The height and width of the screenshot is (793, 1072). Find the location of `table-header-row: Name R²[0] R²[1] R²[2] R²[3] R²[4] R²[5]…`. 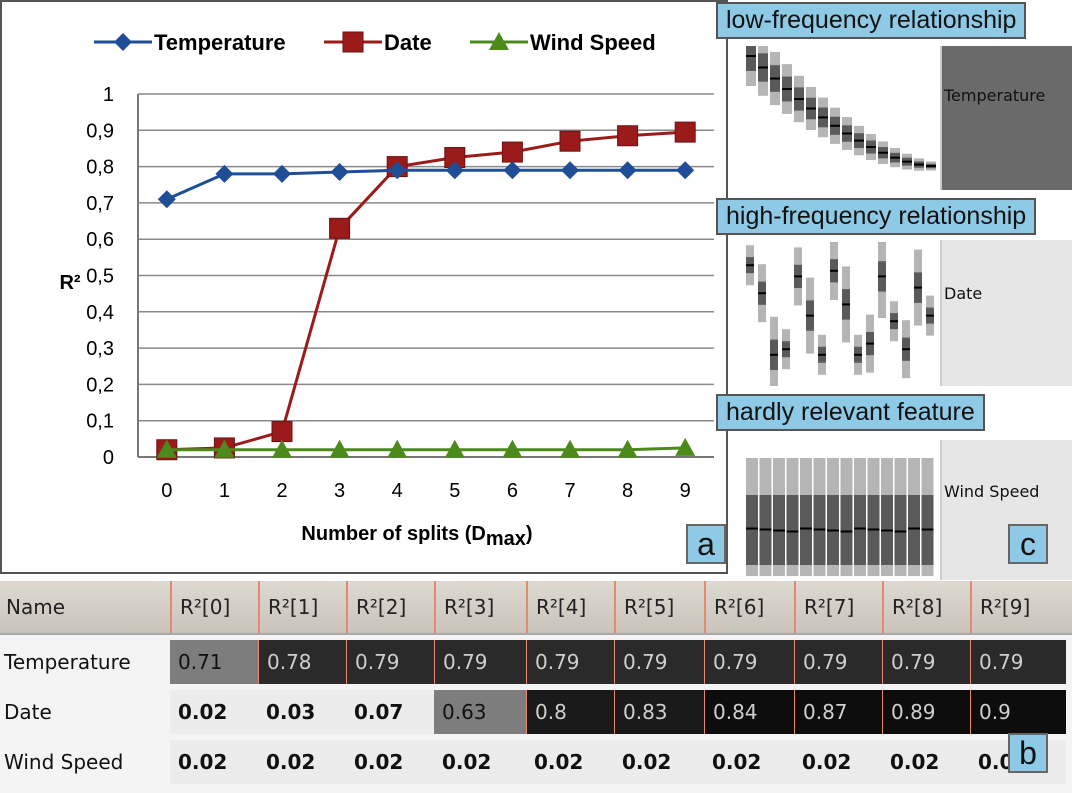

table-header-row: Name R²[0] R²[1] R²[2] R²[3] R²[4] R²[5]… is located at coordinates (536, 608).